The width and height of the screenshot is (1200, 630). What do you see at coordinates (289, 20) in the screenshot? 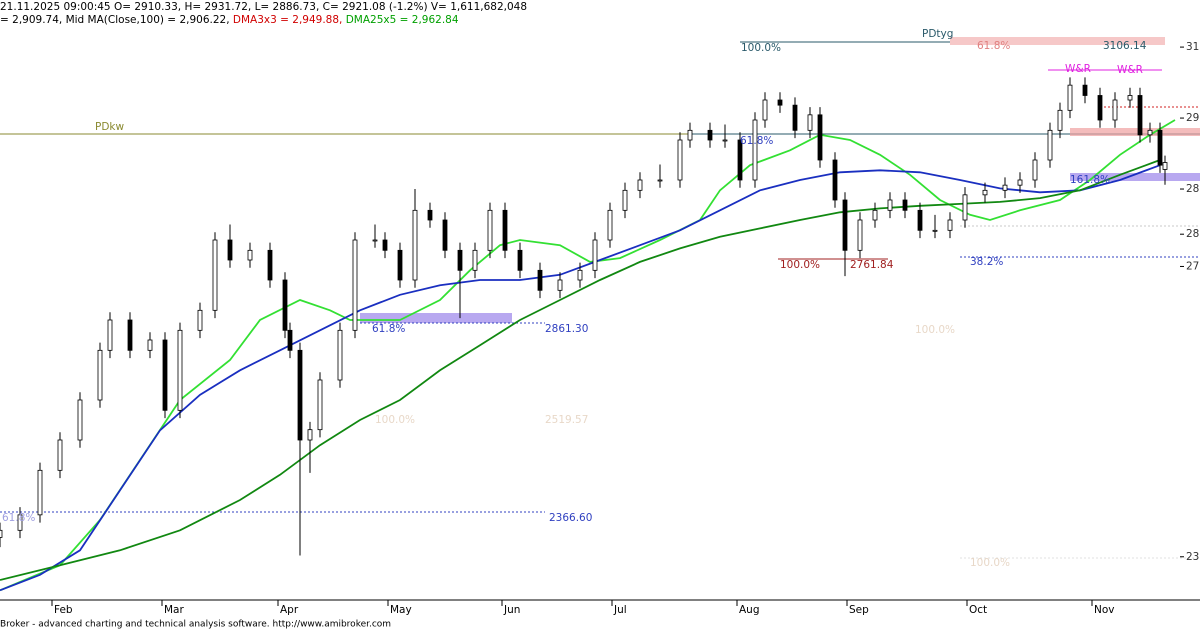
I see `header-part: DMA3x3 = 2,949.88,` at bounding box center [289, 20].